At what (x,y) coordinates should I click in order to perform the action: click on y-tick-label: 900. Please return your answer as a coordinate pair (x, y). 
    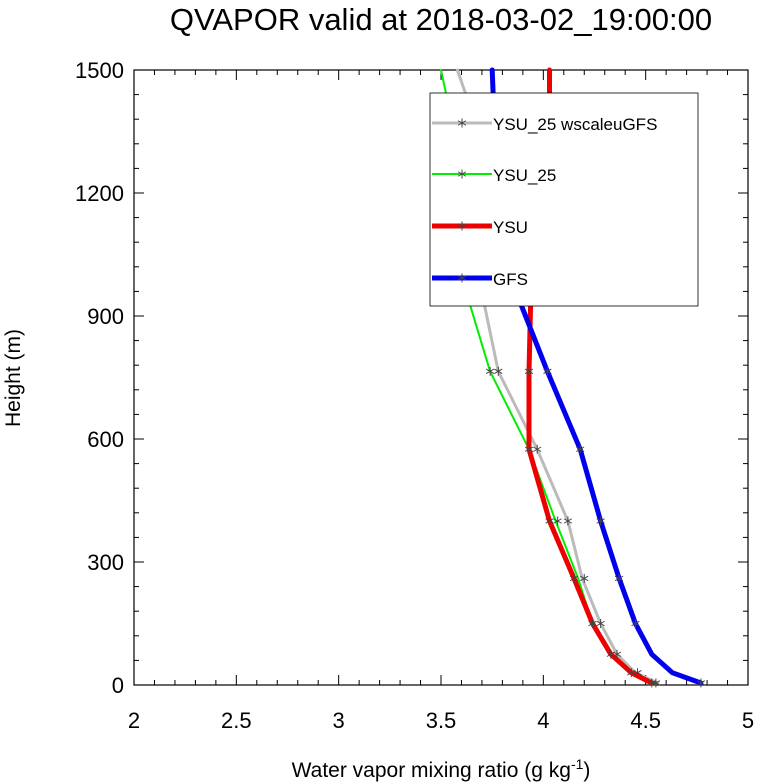
    Looking at the image, I should click on (105, 316).